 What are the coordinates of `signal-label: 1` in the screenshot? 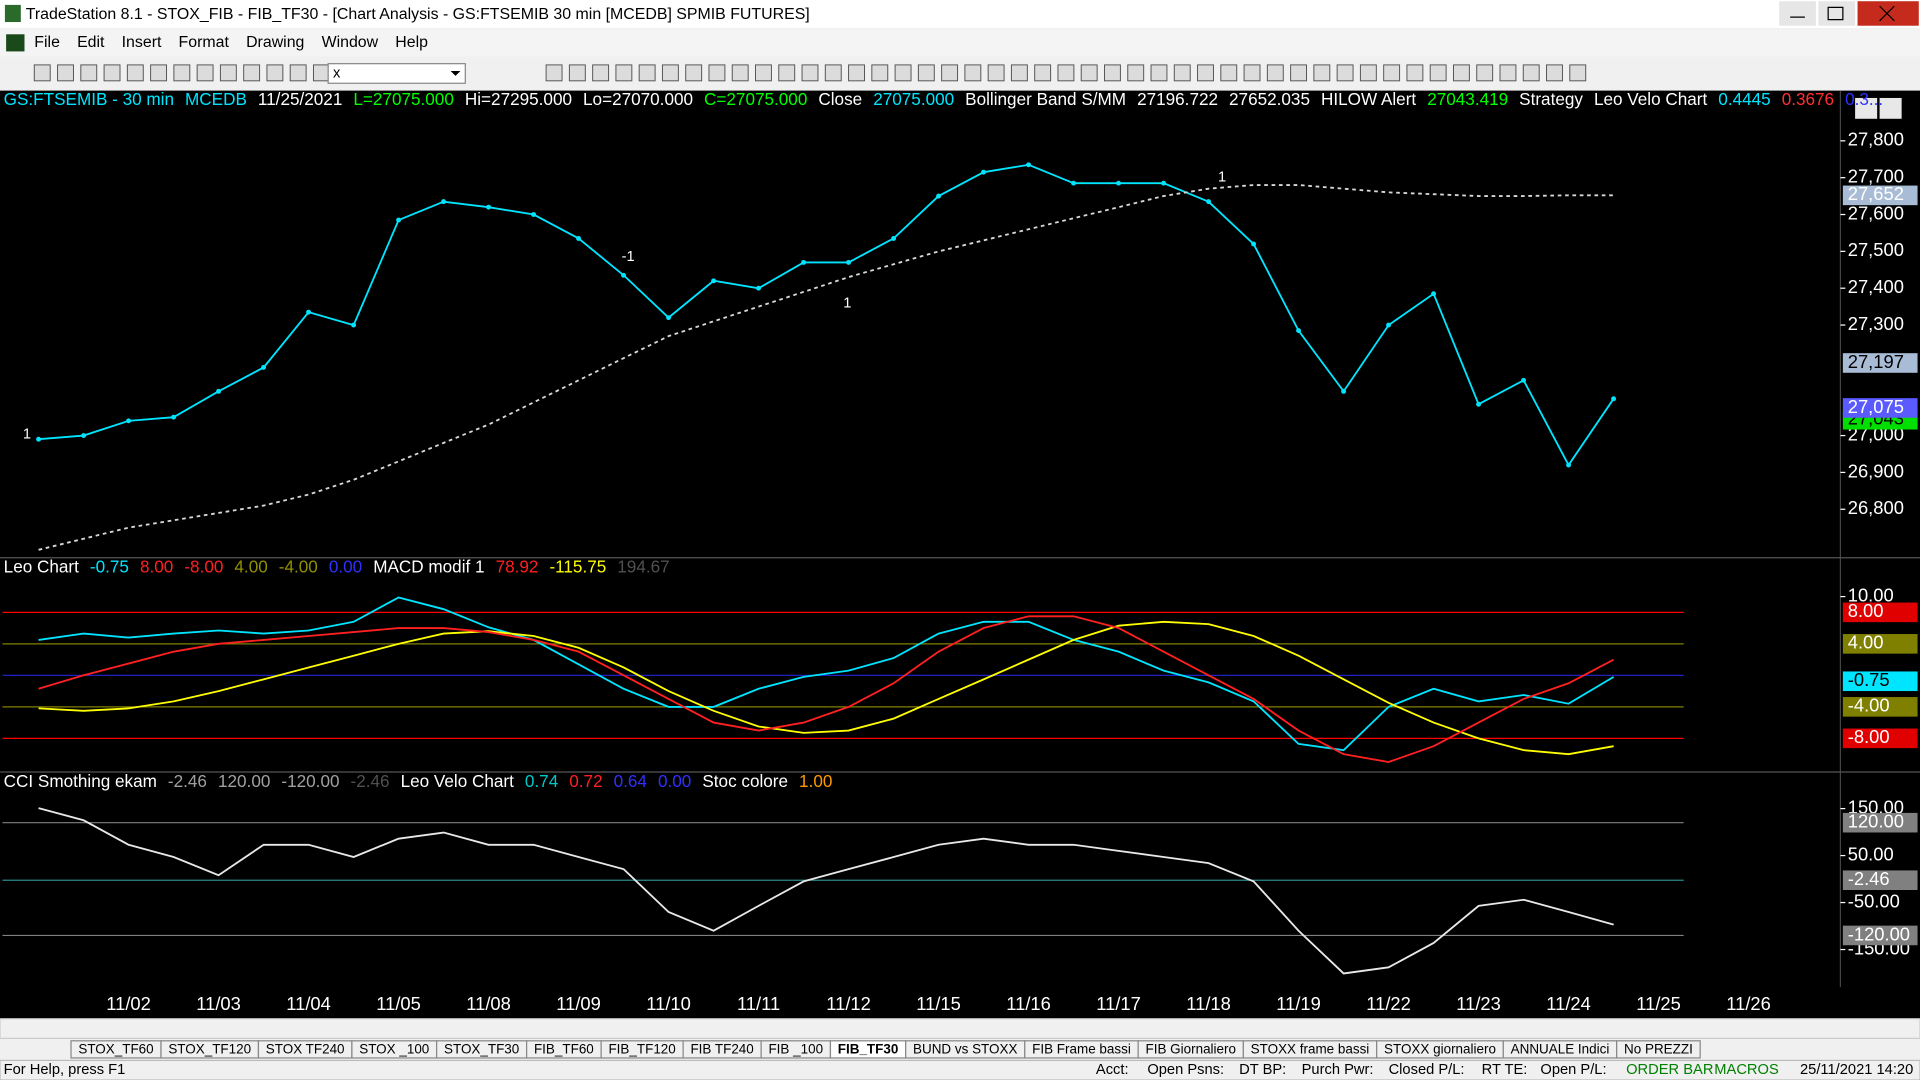 It's located at (27, 435).